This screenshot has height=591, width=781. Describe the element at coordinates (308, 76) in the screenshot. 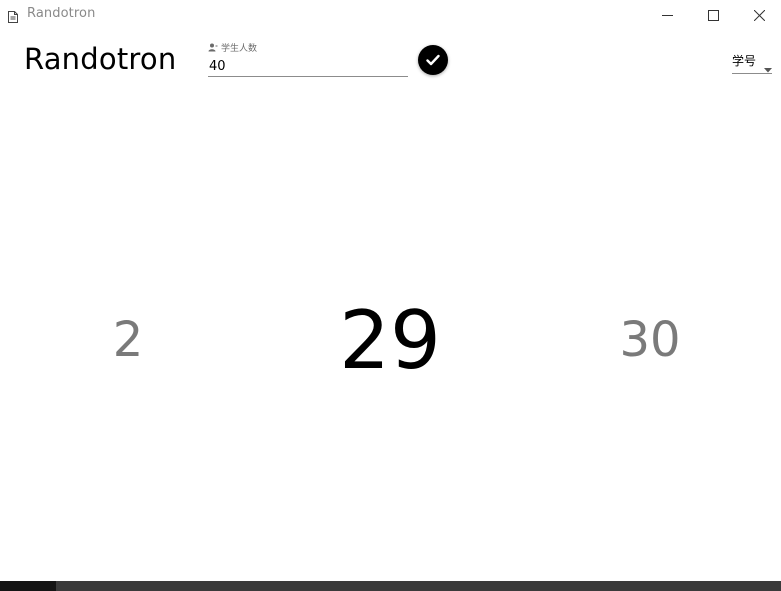

I see `student-count-underline` at that location.